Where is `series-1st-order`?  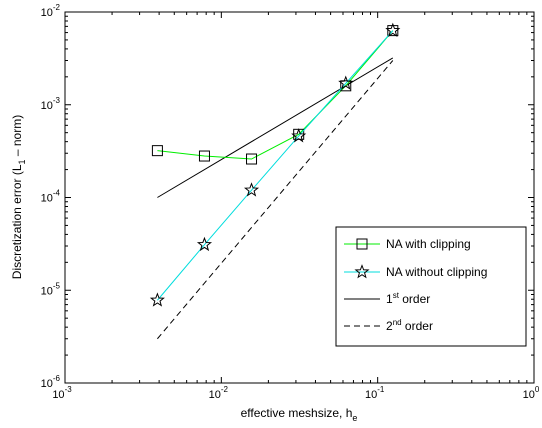
series-1st-order is located at coordinates (275, 127).